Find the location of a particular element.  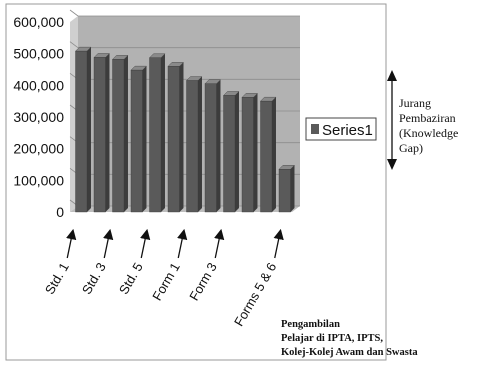

y-tick-label: 400,000 is located at coordinates (38, 85).